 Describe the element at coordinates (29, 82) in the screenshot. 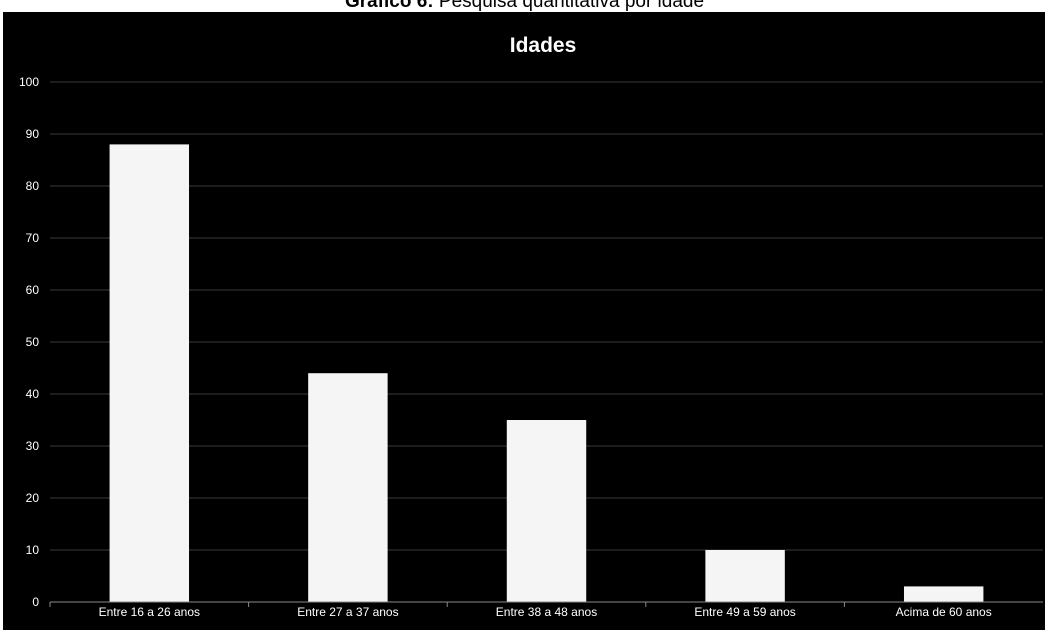

I see `y-tick-label: 100` at that location.